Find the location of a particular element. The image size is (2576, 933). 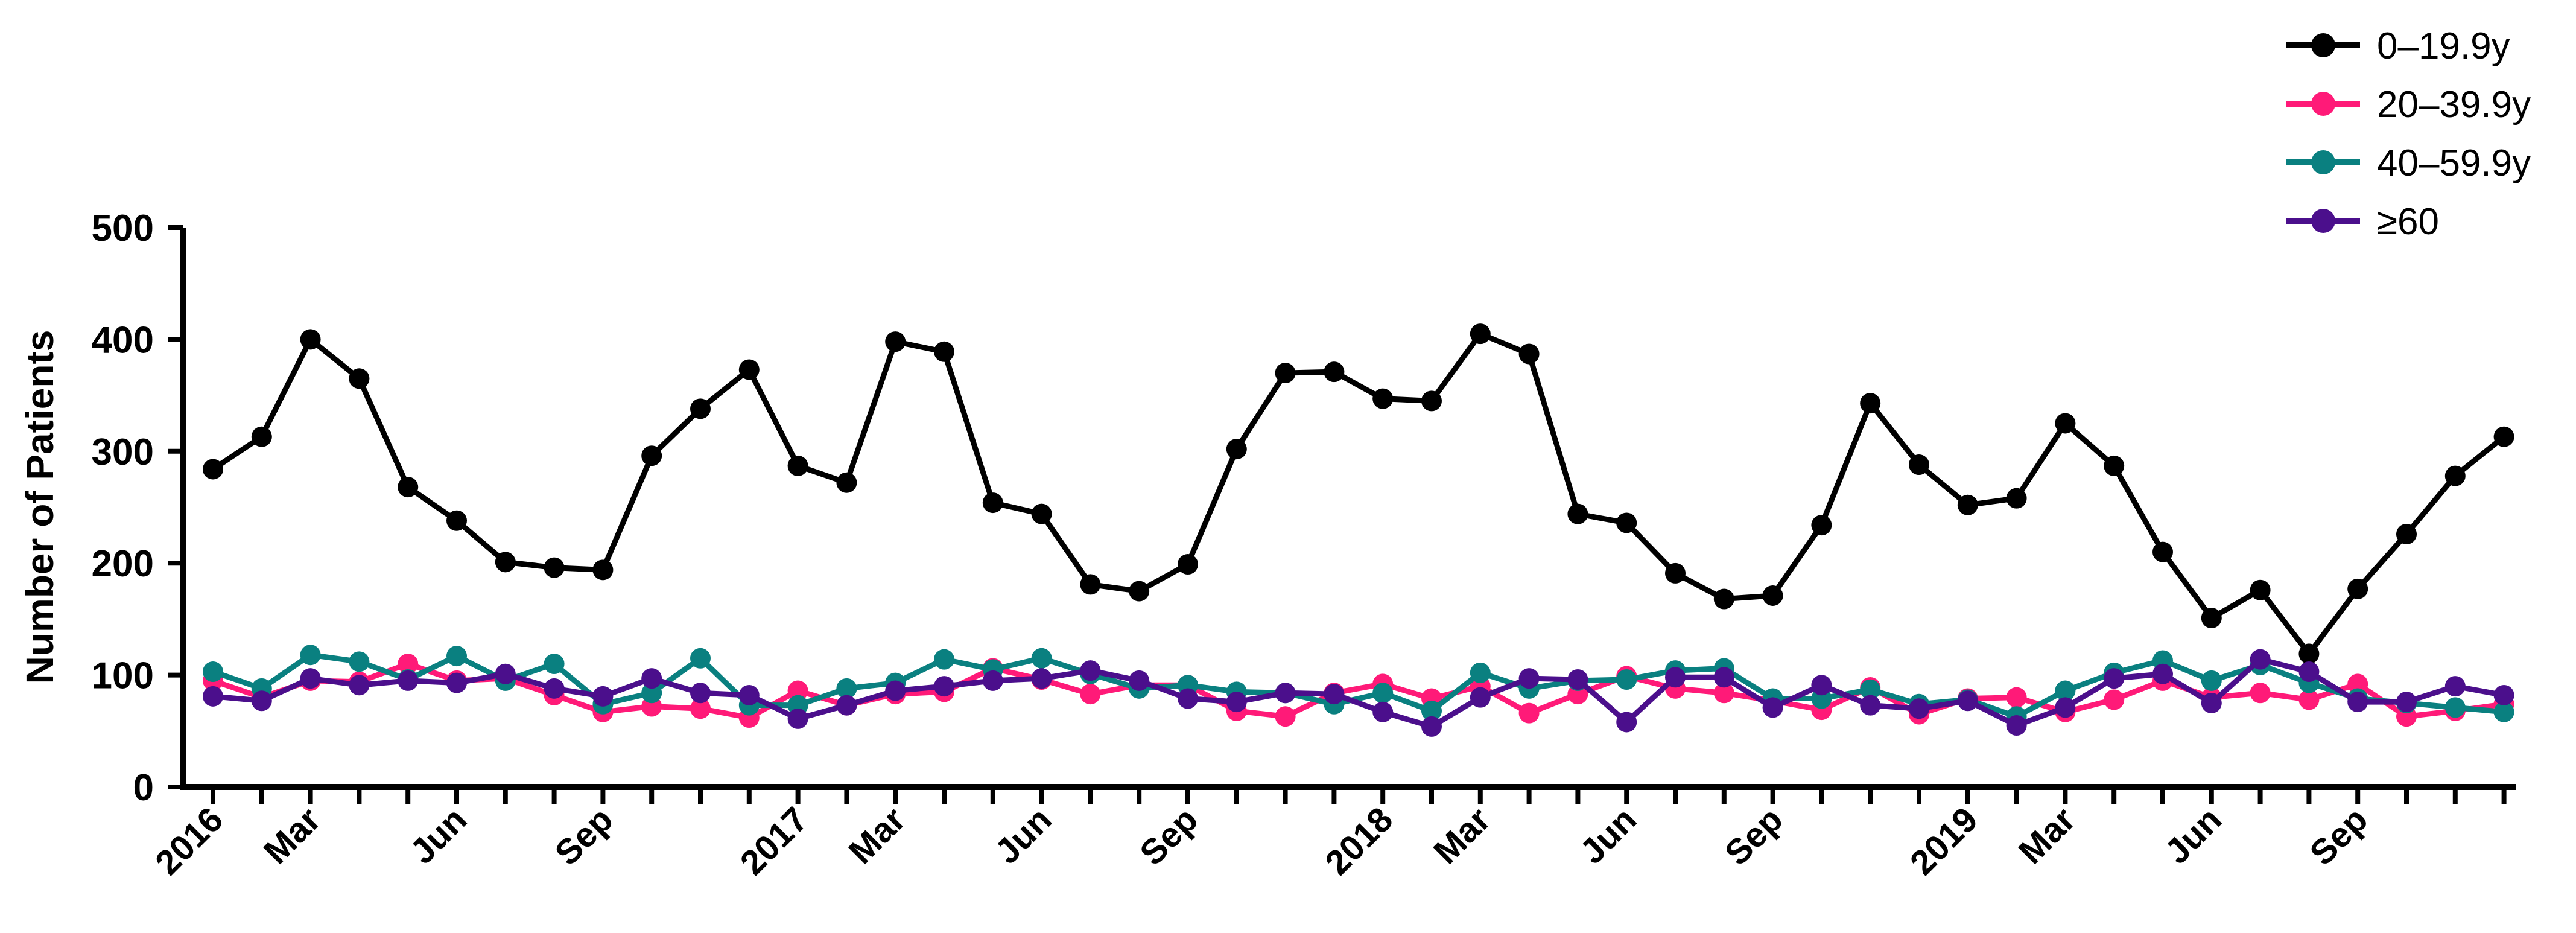

x-tick-label: Sep is located at coordinates (583, 837).